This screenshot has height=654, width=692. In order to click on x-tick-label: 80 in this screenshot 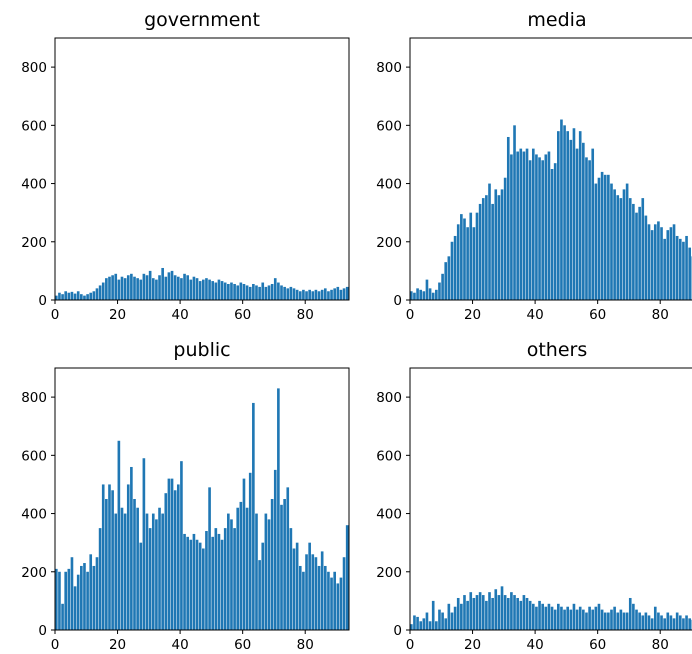, I will do `click(660, 315)`.